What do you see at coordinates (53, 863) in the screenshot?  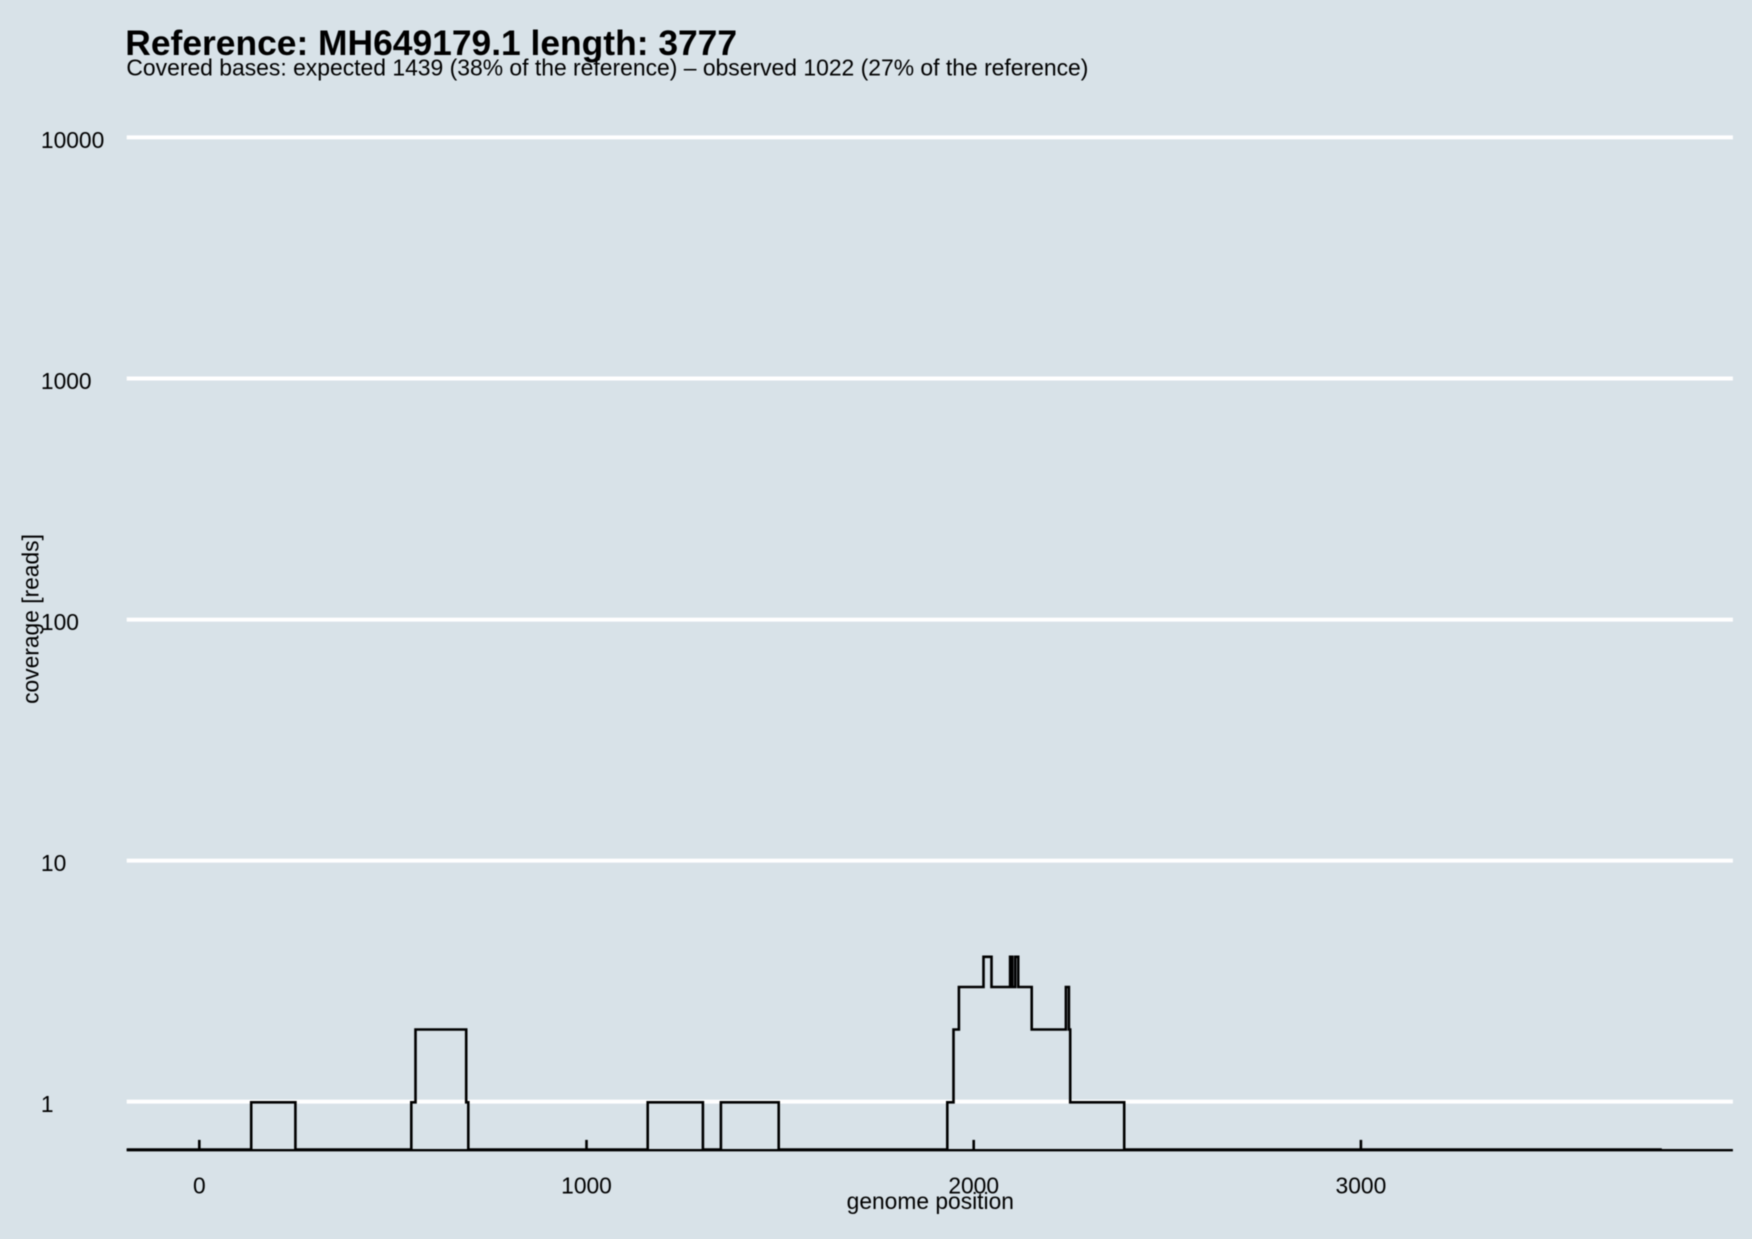 I see `svg-text: 10` at bounding box center [53, 863].